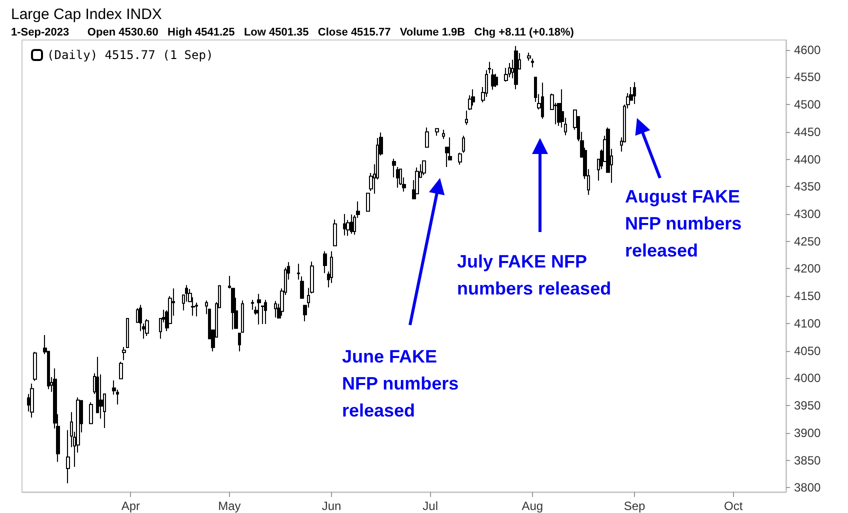 Image resolution: width=848 pixels, height=513 pixels. Describe the element at coordinates (808, 131) in the screenshot. I see `y-tick-label: 4450` at that location.